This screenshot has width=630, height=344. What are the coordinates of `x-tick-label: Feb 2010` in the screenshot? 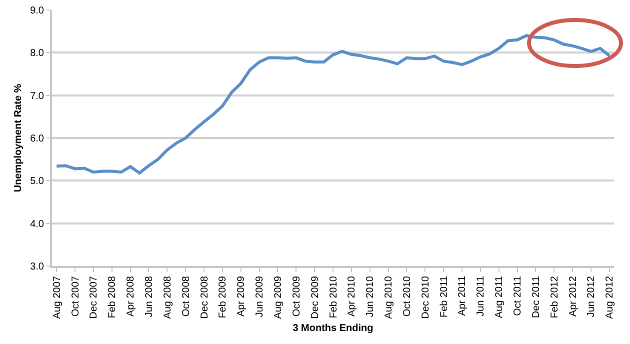 It's located at (334, 297).